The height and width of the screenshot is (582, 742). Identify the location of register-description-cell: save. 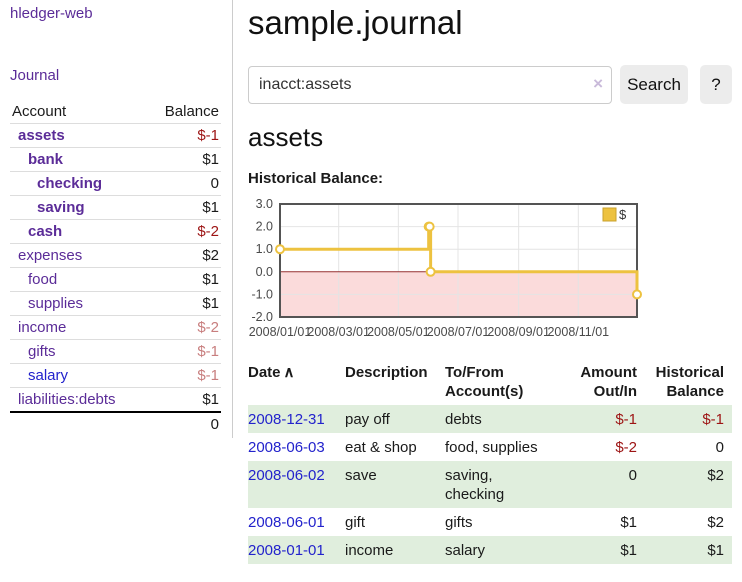
(361, 475).